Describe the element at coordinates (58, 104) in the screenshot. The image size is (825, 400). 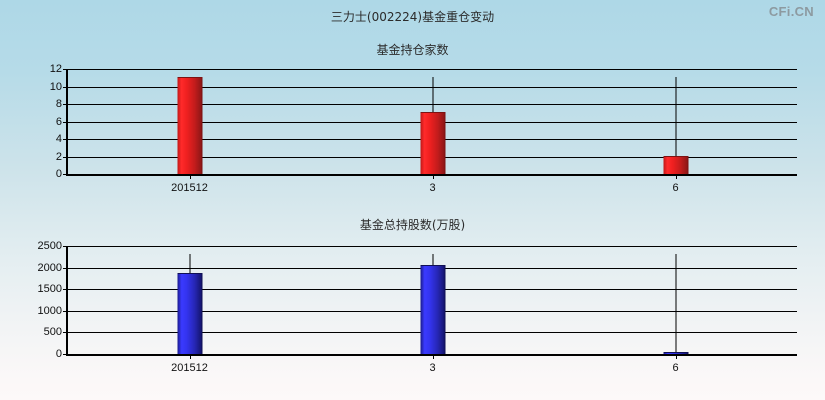
I see `y-axis-label: 8` at that location.